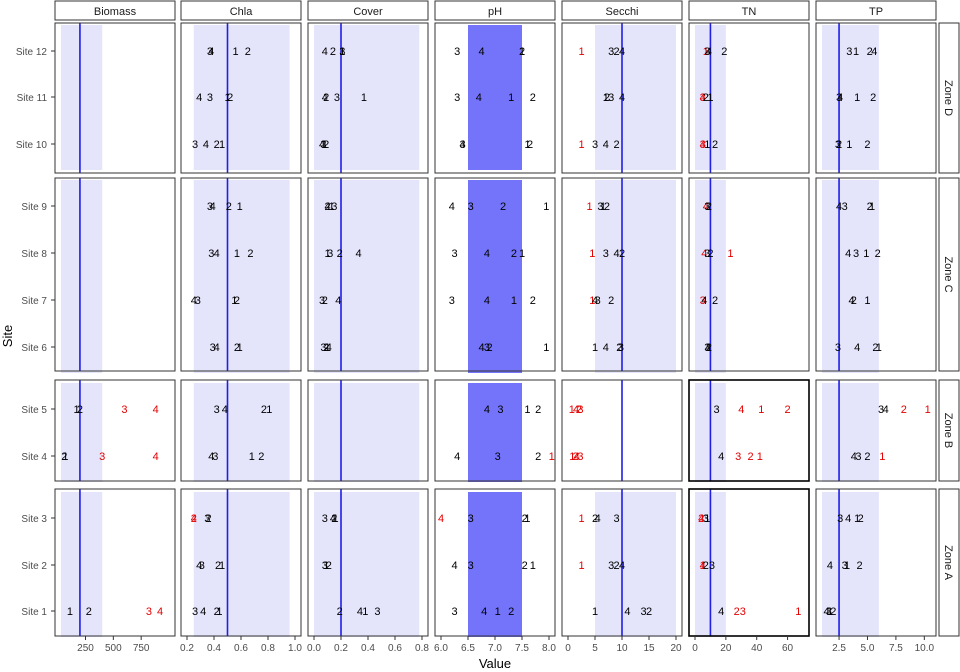 The width and height of the screenshot is (960, 672). What do you see at coordinates (113, 648) in the screenshot?
I see `x-tick-label: 500` at bounding box center [113, 648].